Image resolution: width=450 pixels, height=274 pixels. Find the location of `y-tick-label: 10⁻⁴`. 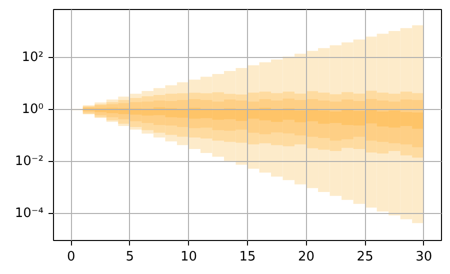

y-tick-label: 10⁻⁴ is located at coordinates (29, 213).